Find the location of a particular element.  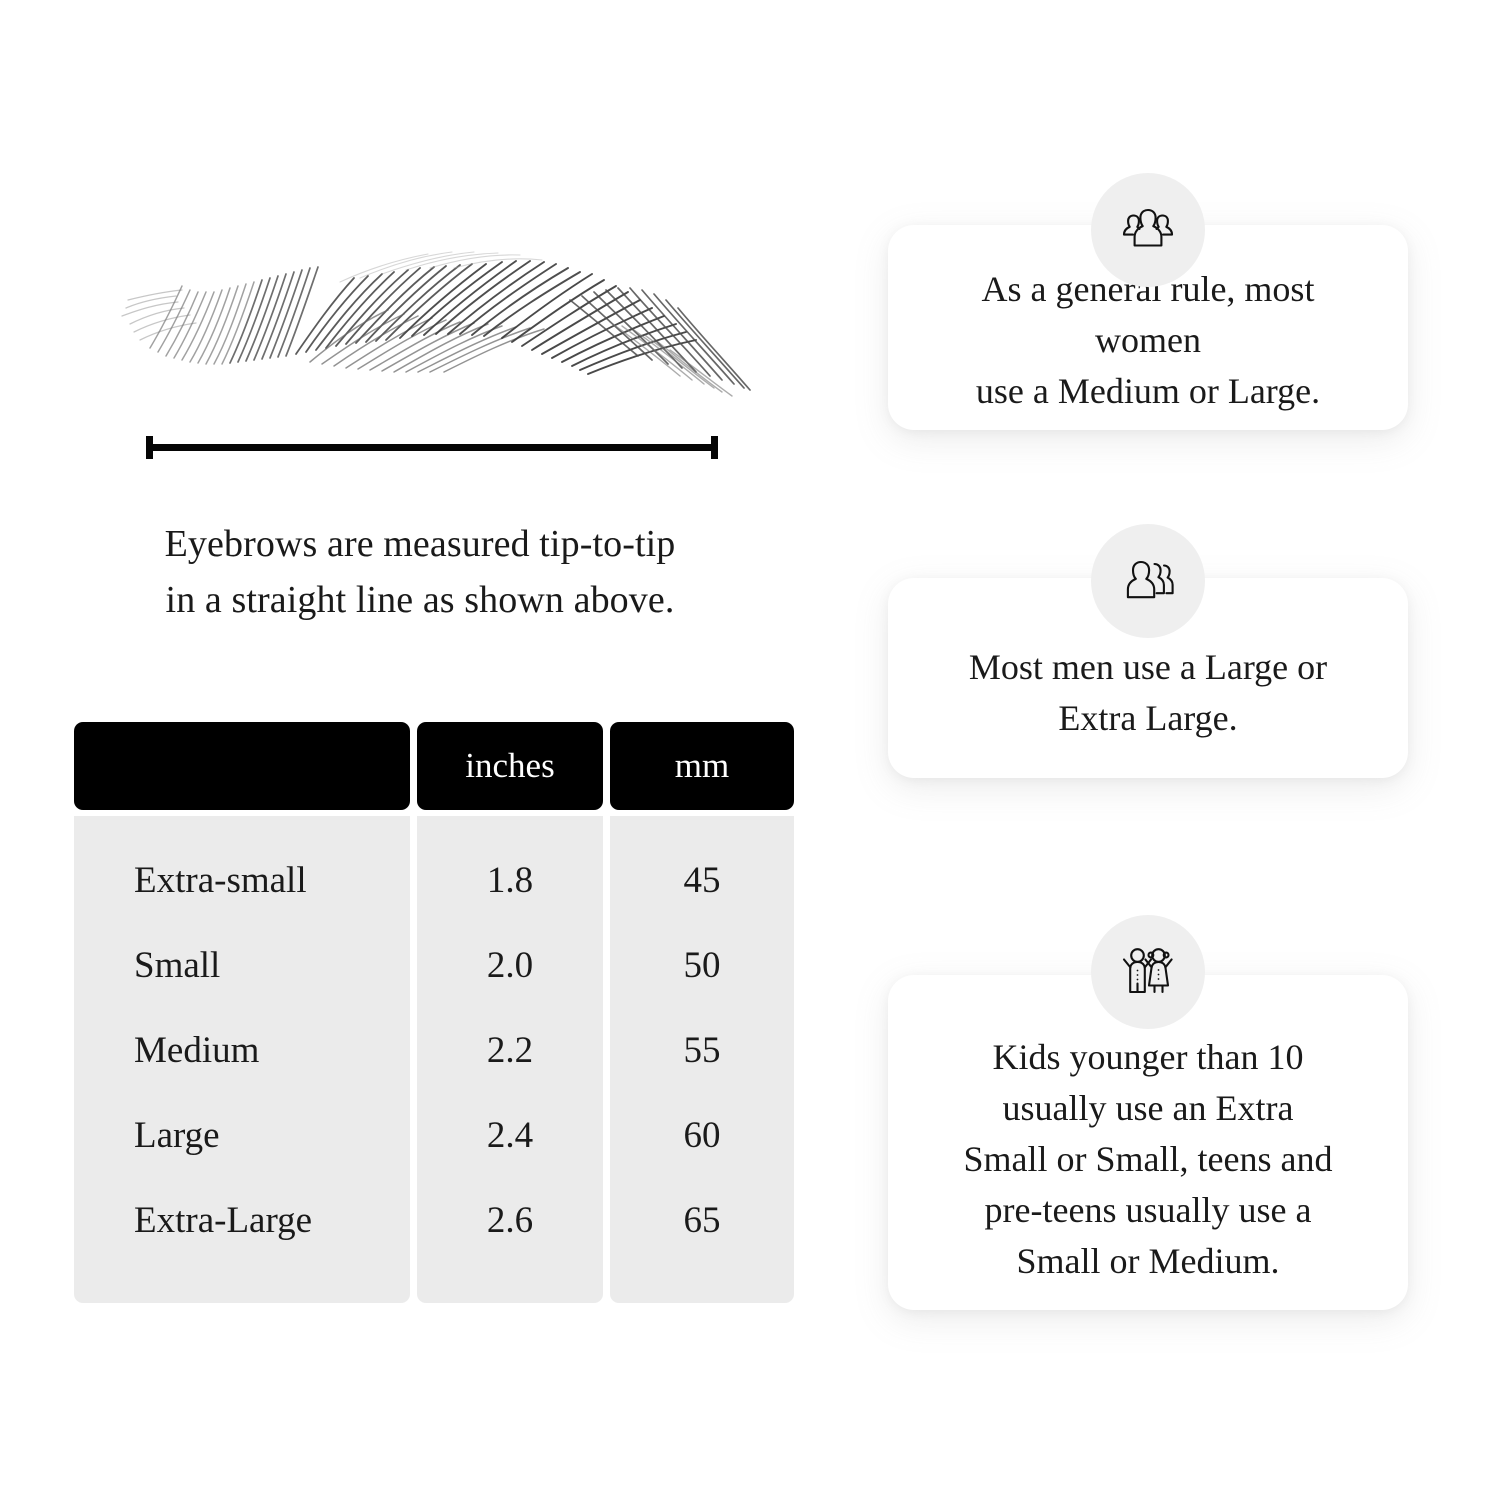

caption-line-1: Eyebrows are measured tip-to-tip is located at coordinates (420, 544).